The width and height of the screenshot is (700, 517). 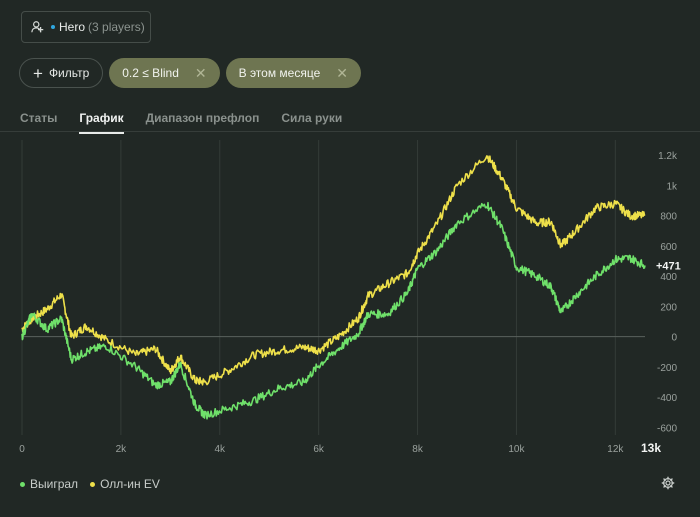 What do you see at coordinates (668, 247) in the screenshot?
I see `y-tick-label: 600` at bounding box center [668, 247].